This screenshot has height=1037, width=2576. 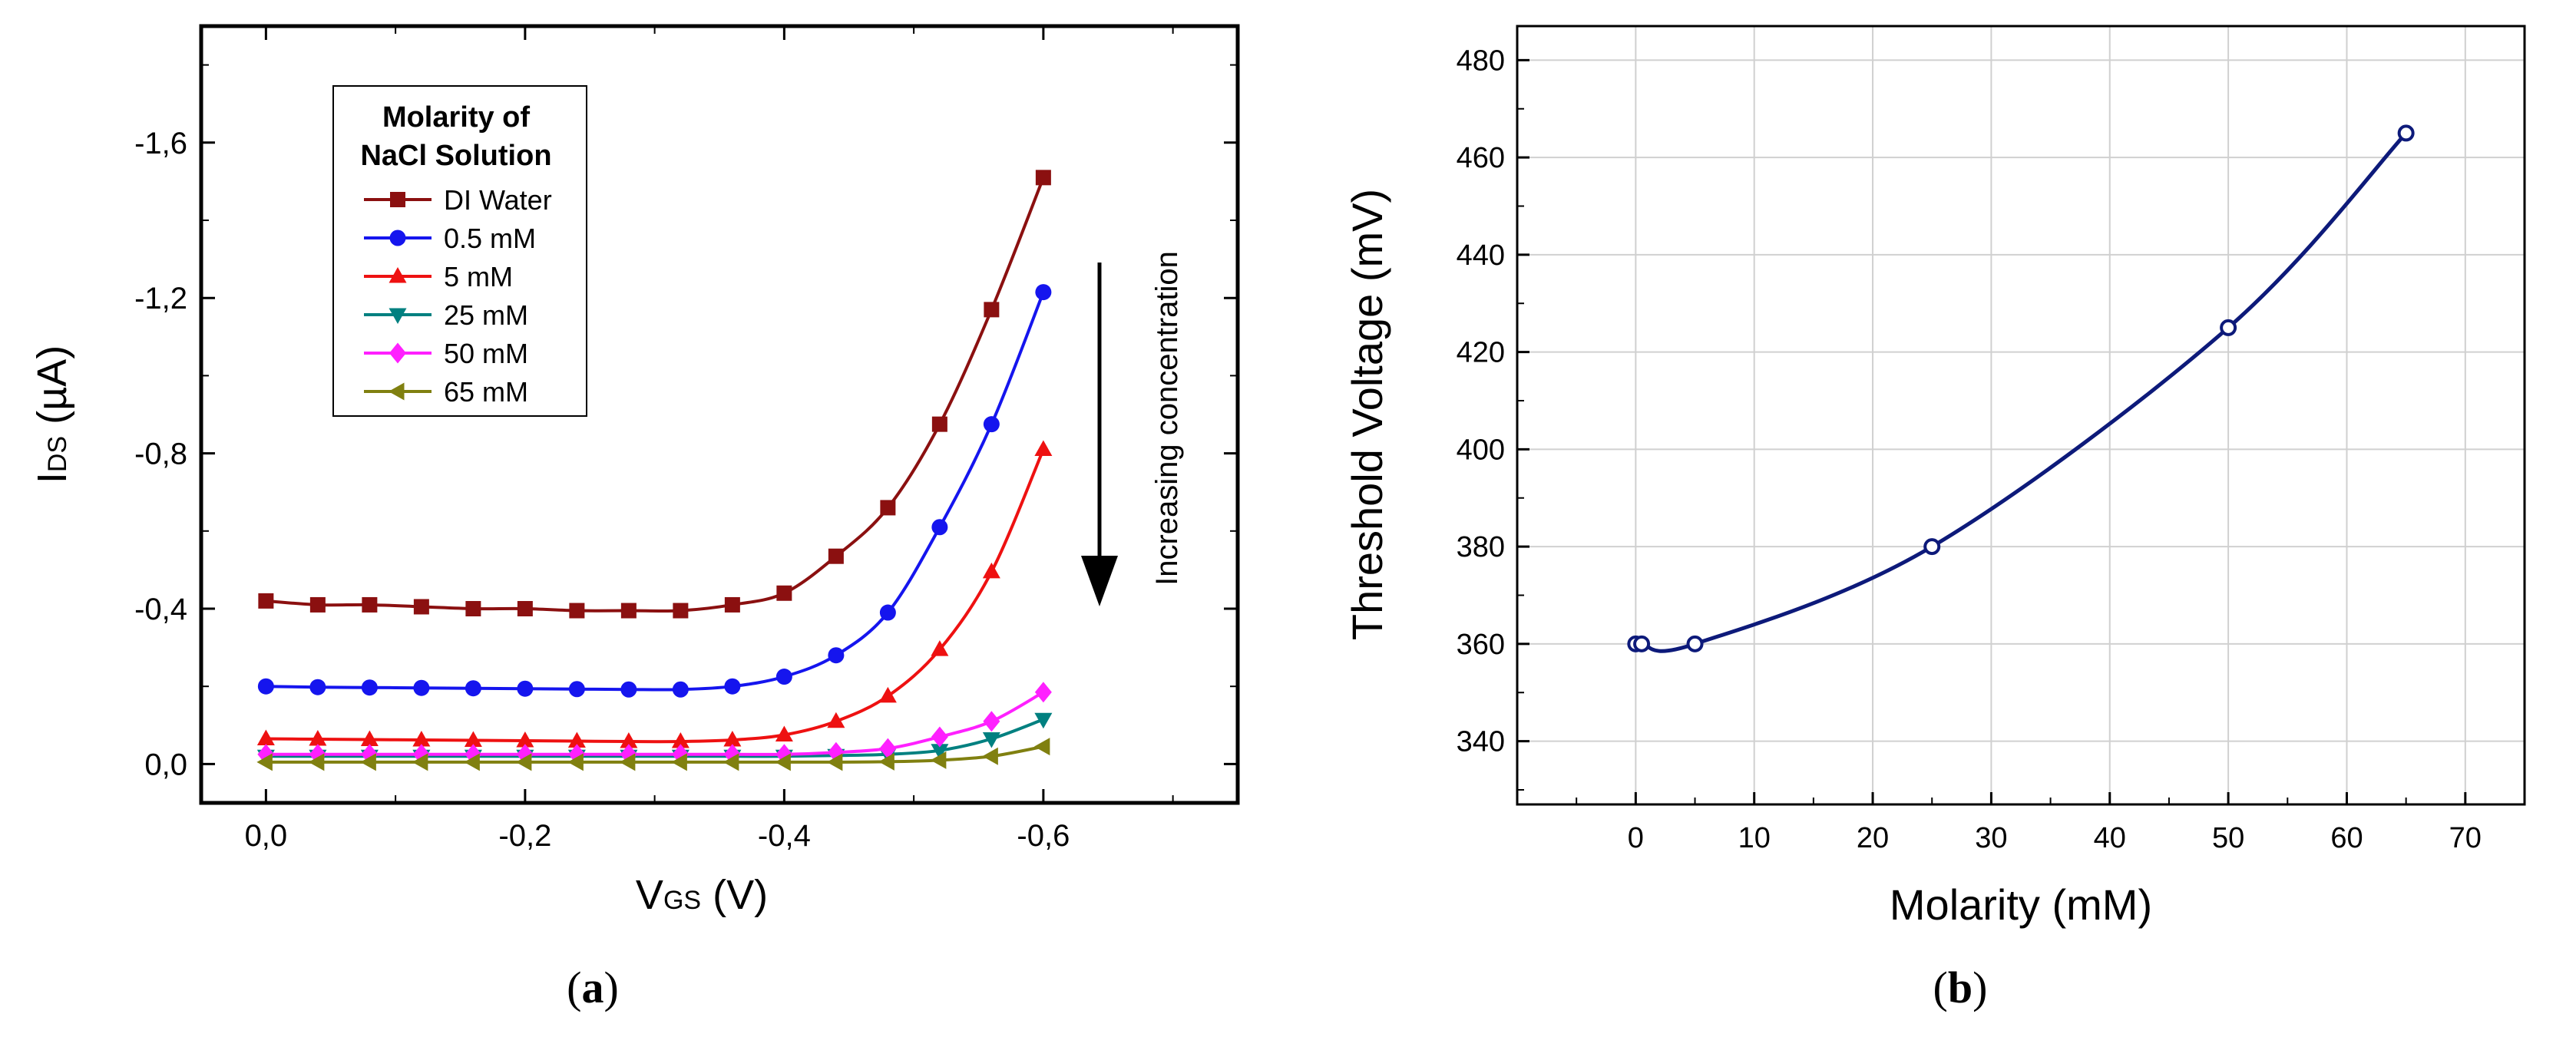 What do you see at coordinates (1481, 353) in the screenshot?
I see `y-tick-label: 420` at bounding box center [1481, 353].